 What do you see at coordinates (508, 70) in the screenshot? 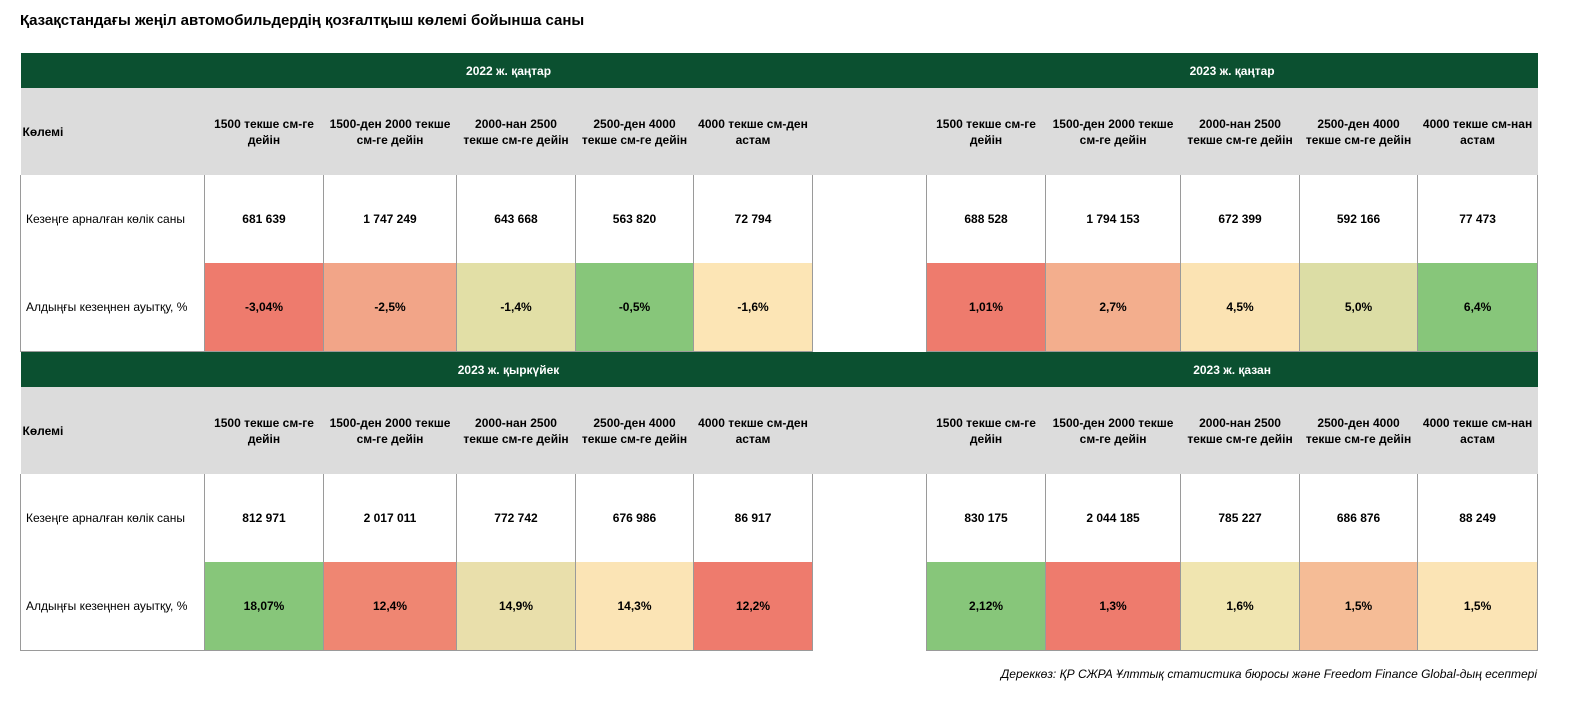
I see `period-header: 2022 ж. қаңтар` at bounding box center [508, 70].